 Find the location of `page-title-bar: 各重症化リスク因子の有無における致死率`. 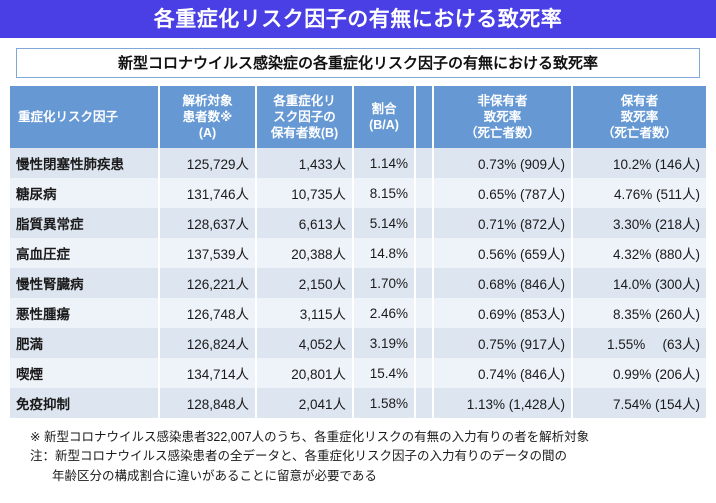

page-title-bar: 各重症化リスク因子の有無における致死率 is located at coordinates (358, 19).